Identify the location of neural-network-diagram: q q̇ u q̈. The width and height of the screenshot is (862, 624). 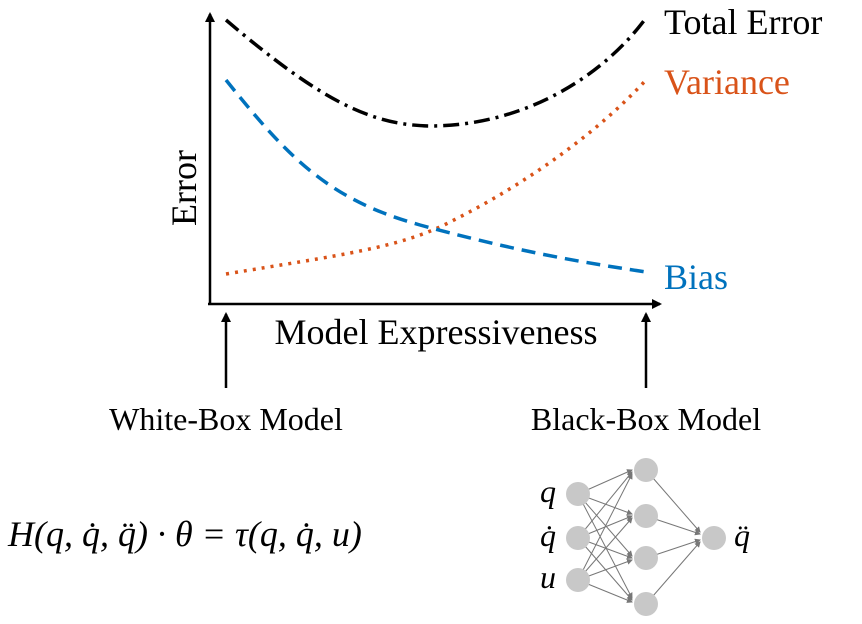
(645, 537).